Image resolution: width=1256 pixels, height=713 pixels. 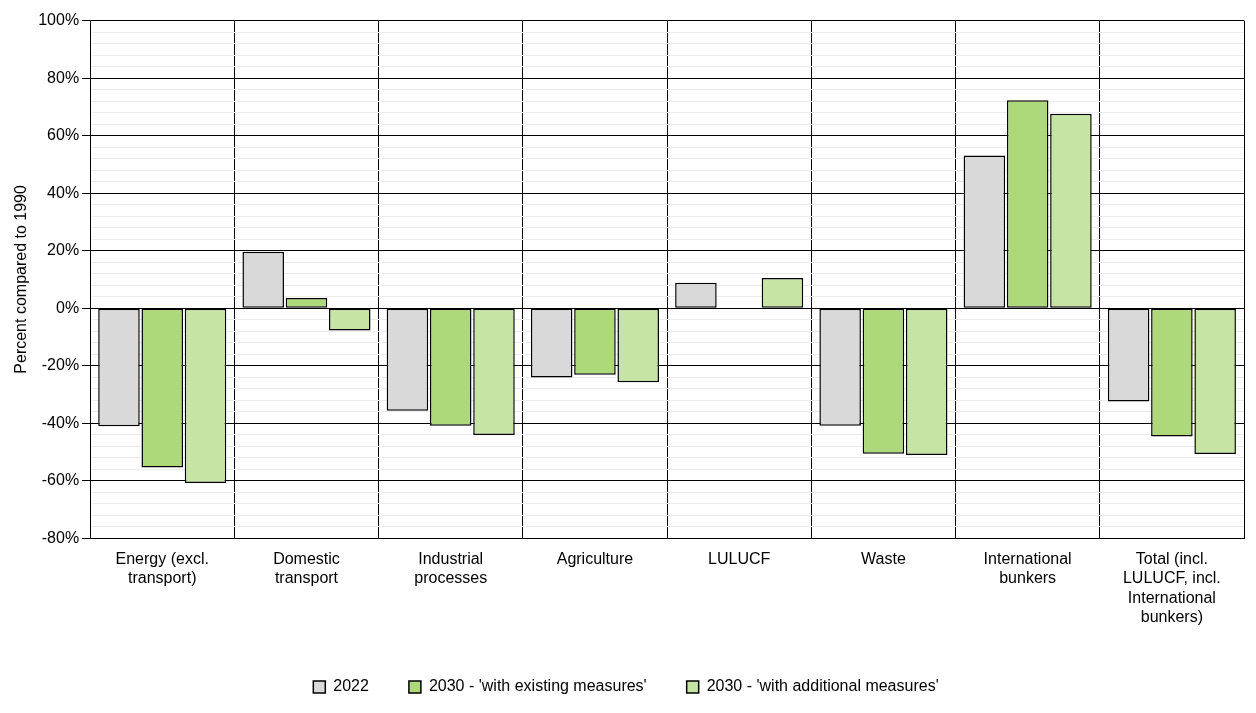 I want to click on y-tick-label: 60%, so click(x=63, y=135).